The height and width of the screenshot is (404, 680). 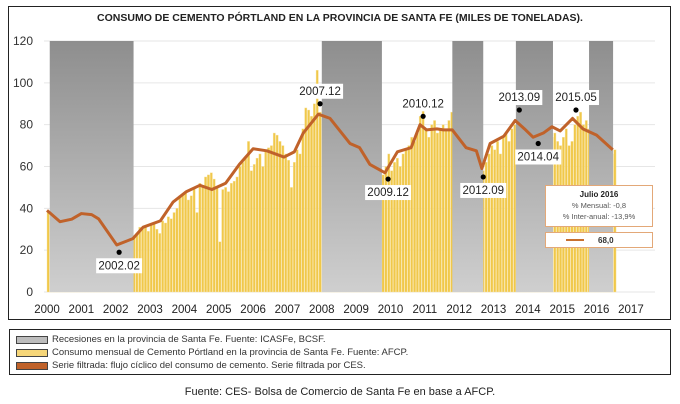 I want to click on turning-point-label: 2012.09, so click(x=483, y=191).